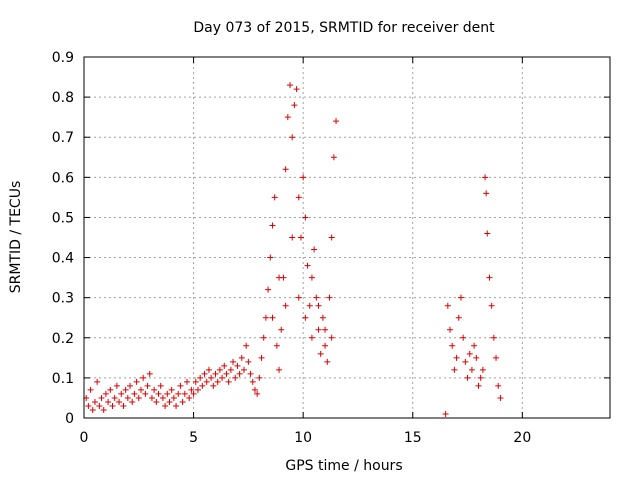 The height and width of the screenshot is (480, 640). What do you see at coordinates (413, 438) in the screenshot?
I see `x-tick-label: 15` at bounding box center [413, 438].